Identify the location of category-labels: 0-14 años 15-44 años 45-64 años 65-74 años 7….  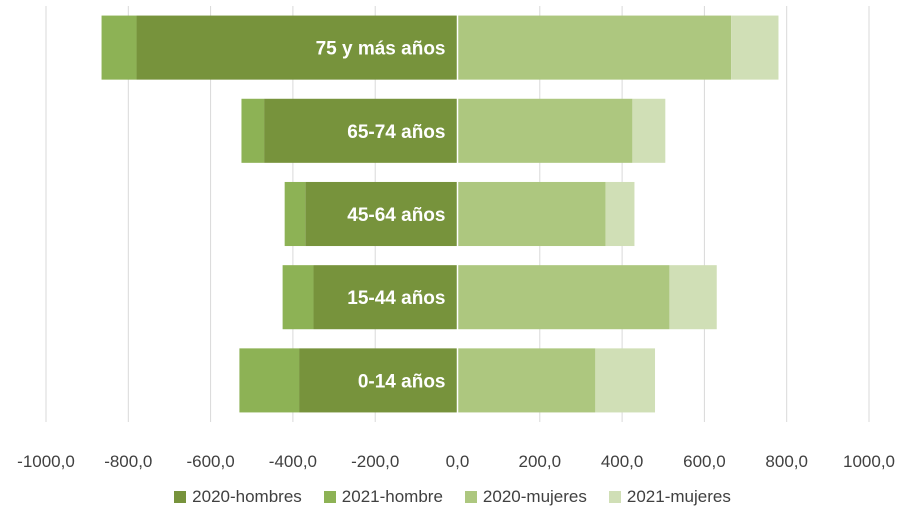
(381, 216).